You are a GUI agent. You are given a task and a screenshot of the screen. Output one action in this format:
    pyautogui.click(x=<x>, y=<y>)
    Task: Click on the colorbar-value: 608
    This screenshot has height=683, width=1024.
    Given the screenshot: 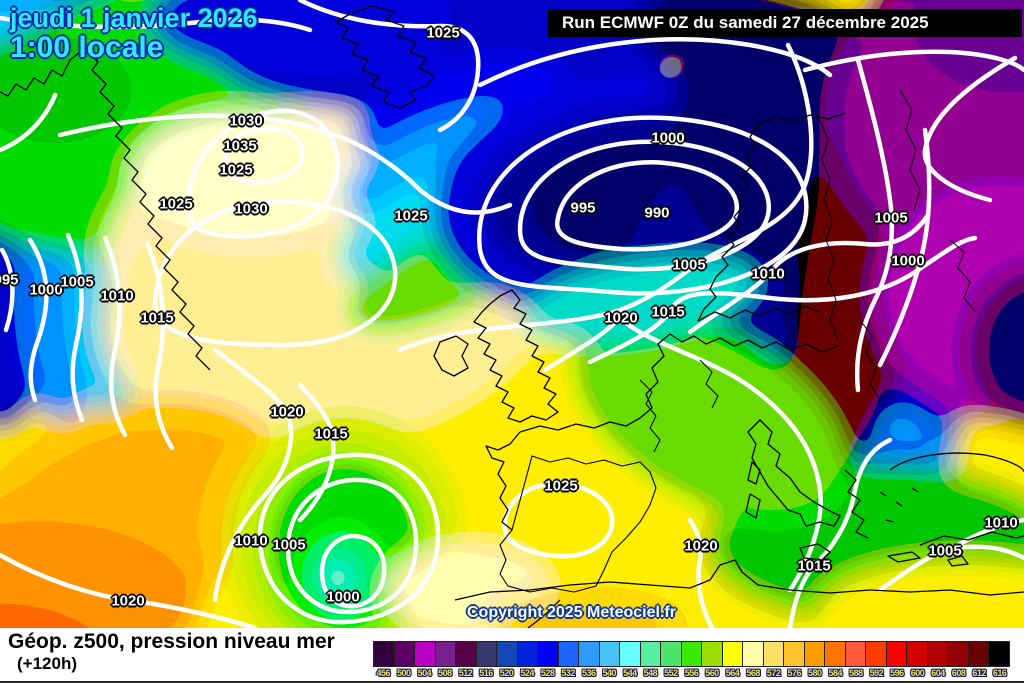 What is the action you would take?
    pyautogui.click(x=958, y=673)
    